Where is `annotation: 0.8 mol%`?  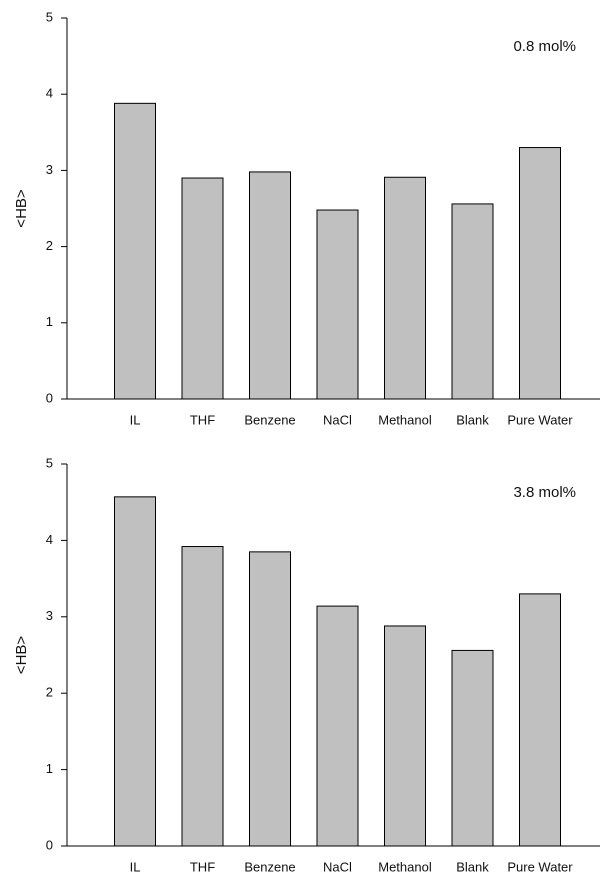 annotation: 0.8 mol% is located at coordinates (544, 46).